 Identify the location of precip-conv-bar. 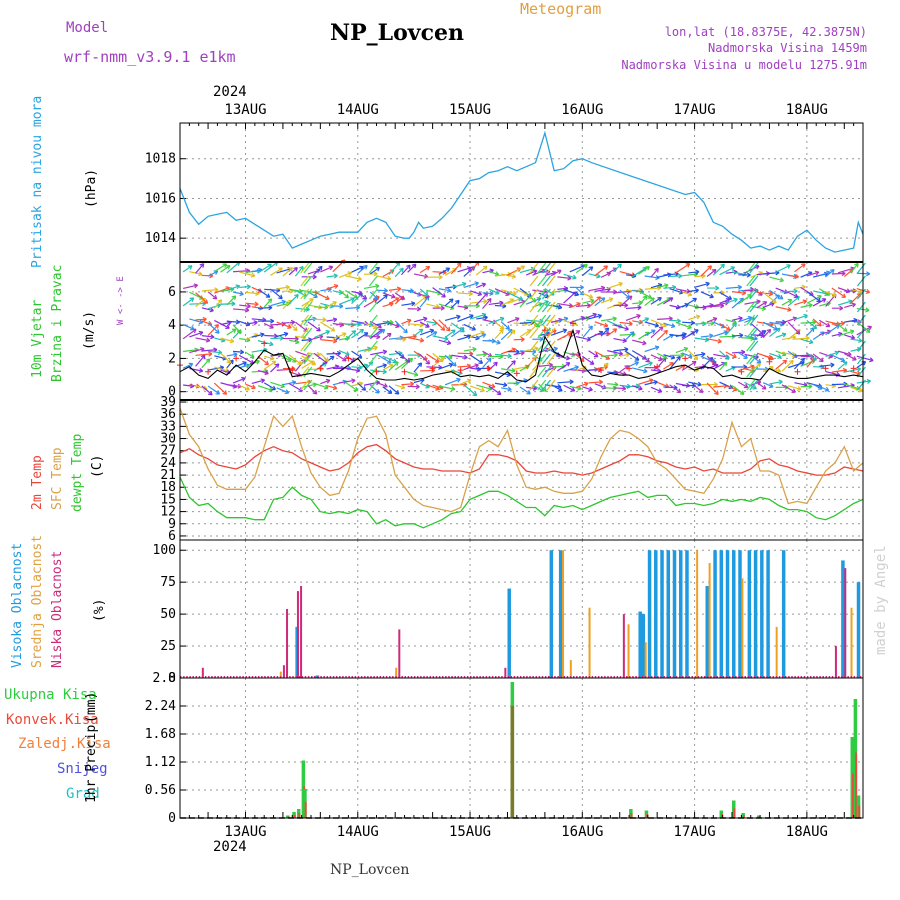
(856, 785).